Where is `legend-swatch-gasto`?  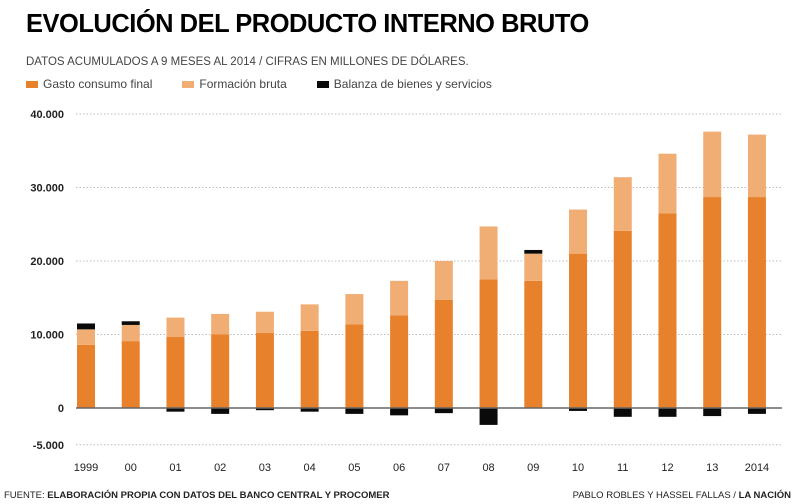
legend-swatch-gasto is located at coordinates (32, 84).